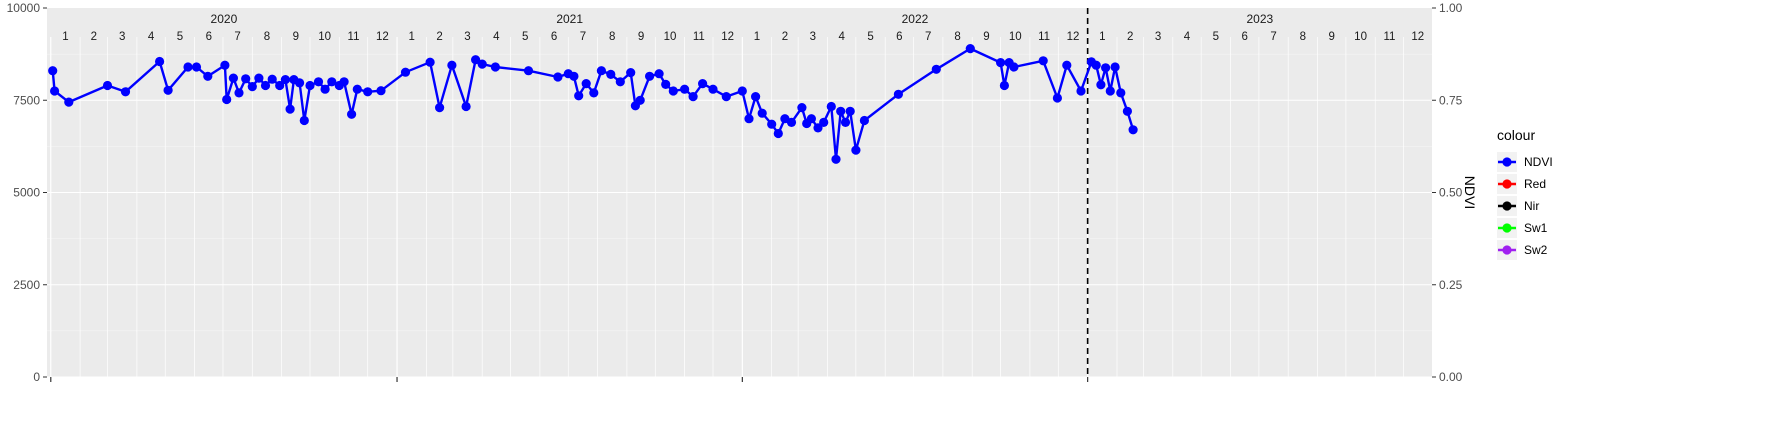  What do you see at coordinates (569, 19) in the screenshot?
I see `year-label: 2021` at bounding box center [569, 19].